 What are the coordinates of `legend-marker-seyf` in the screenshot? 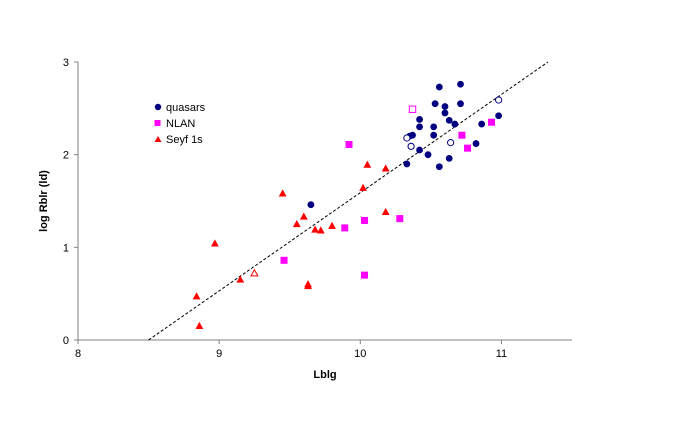 It's located at (158, 139).